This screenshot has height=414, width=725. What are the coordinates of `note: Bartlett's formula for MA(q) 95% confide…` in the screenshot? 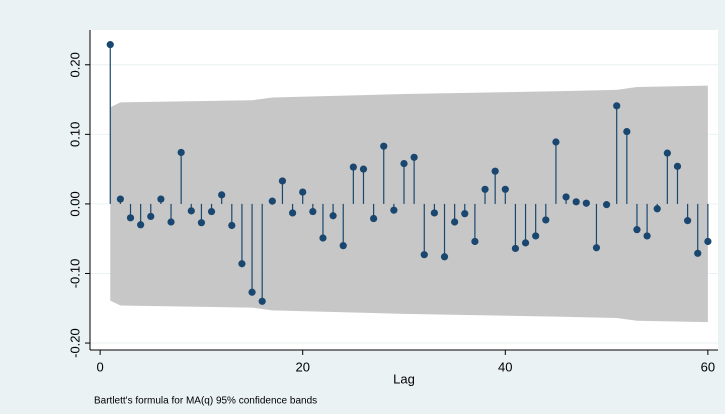 It's located at (205, 401).